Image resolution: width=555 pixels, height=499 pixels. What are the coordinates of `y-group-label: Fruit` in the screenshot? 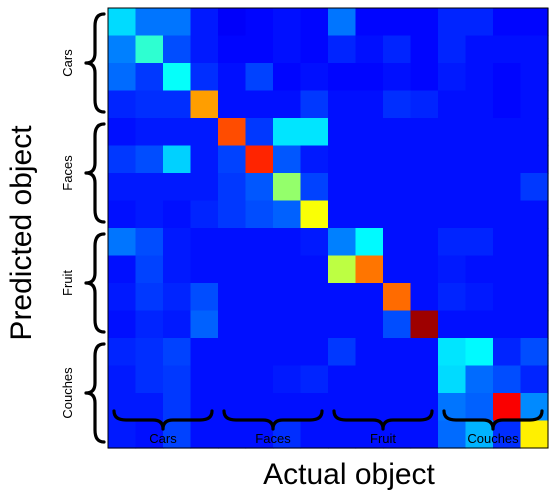 It's located at (67, 283).